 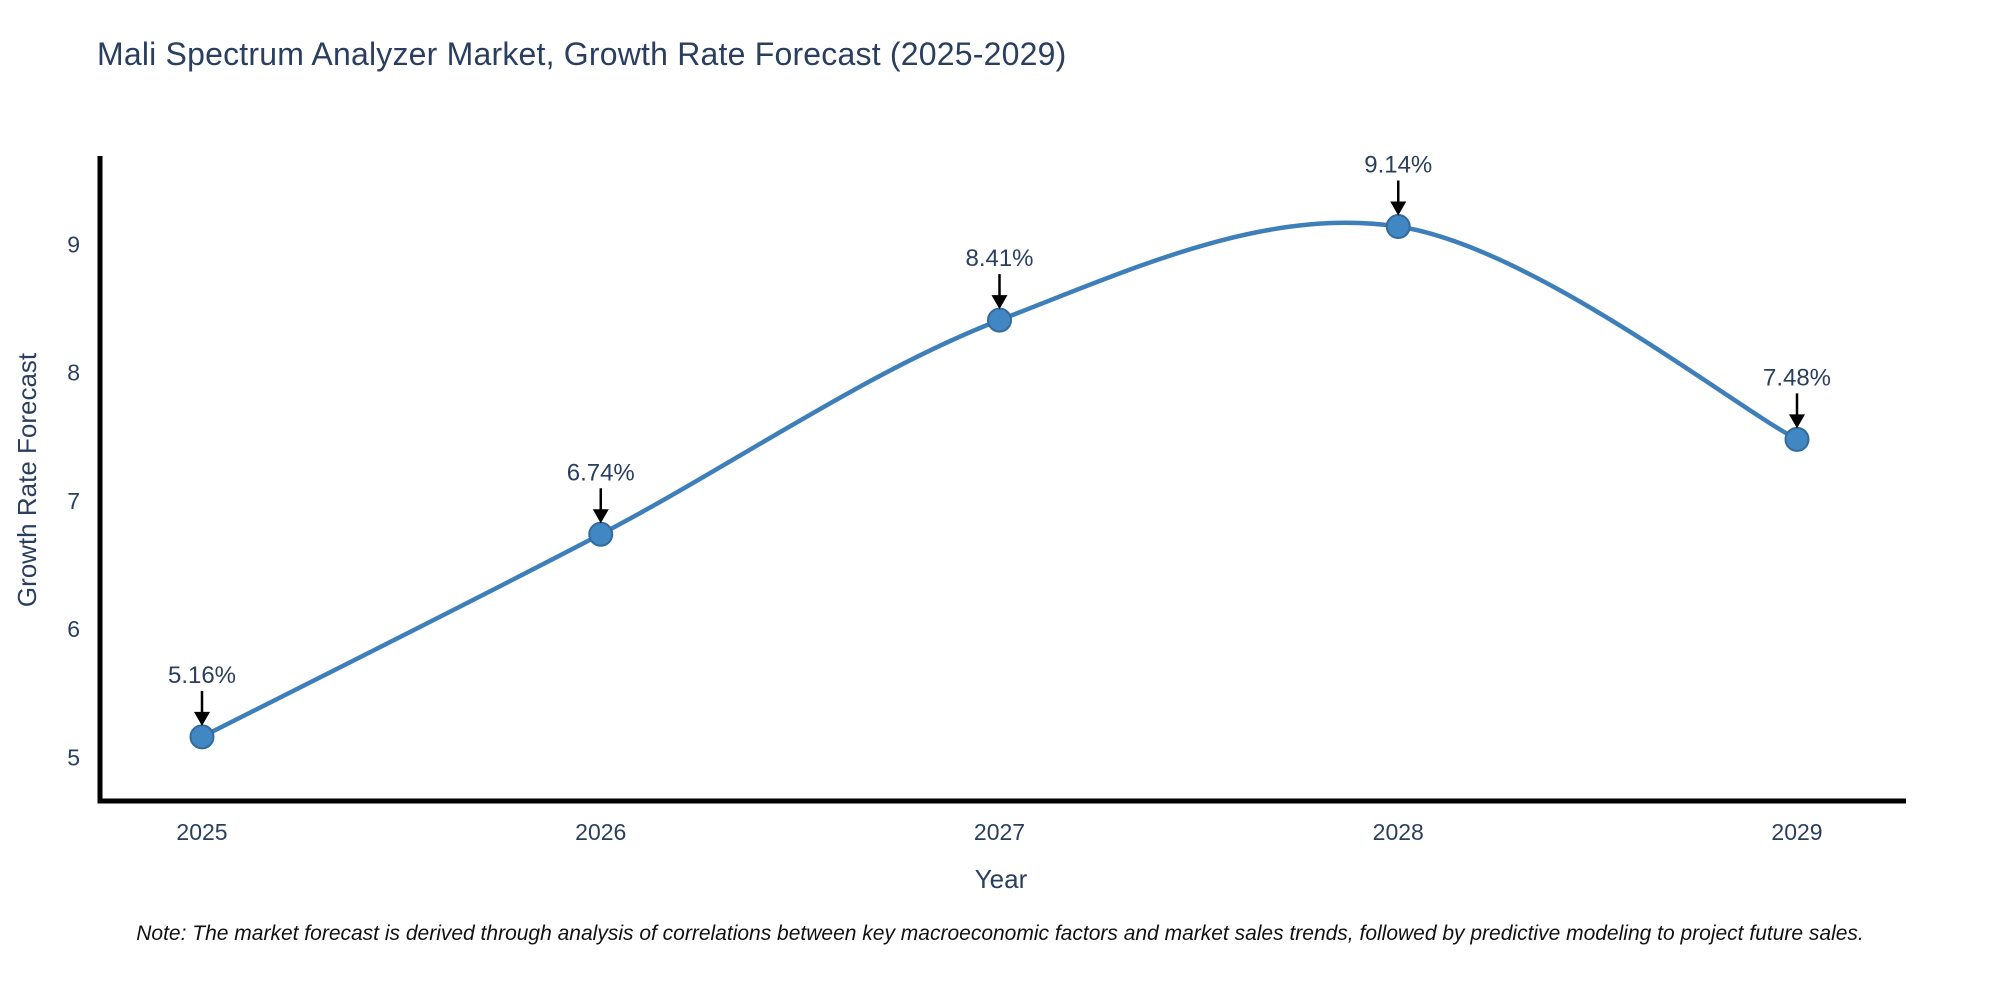 What do you see at coordinates (202, 675) in the screenshot?
I see `data-point-label: 5.16%` at bounding box center [202, 675].